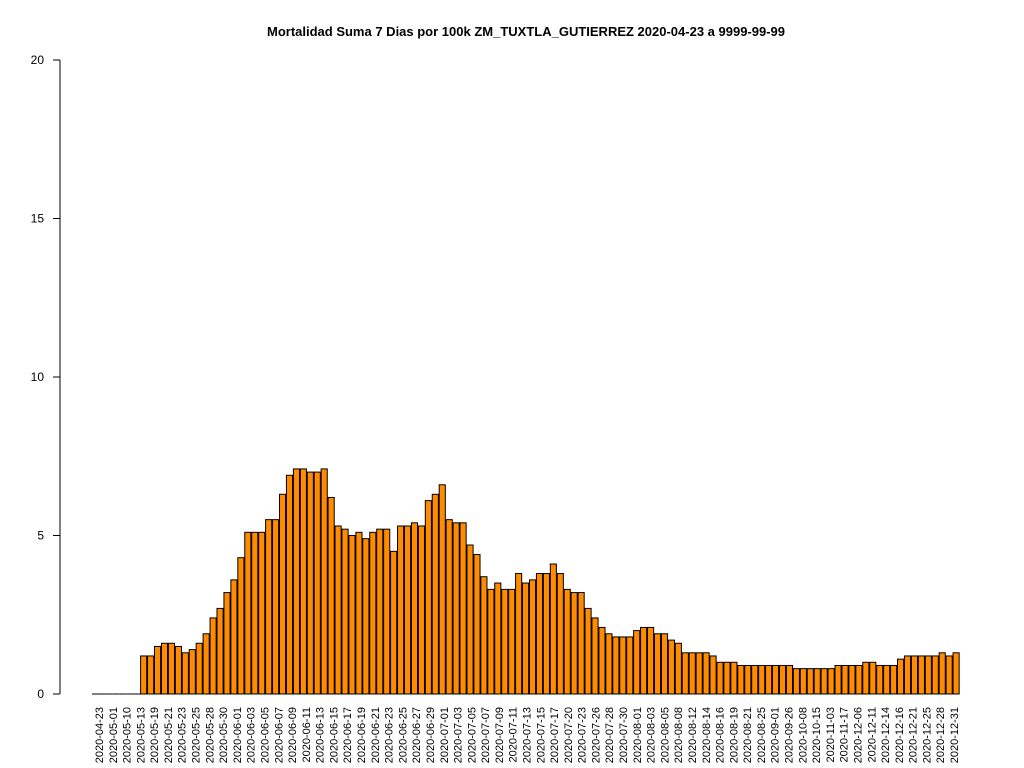 The image size is (1024, 768). Describe the element at coordinates (679, 735) in the screenshot. I see `x-tick-label: 2020-08-08` at that location.